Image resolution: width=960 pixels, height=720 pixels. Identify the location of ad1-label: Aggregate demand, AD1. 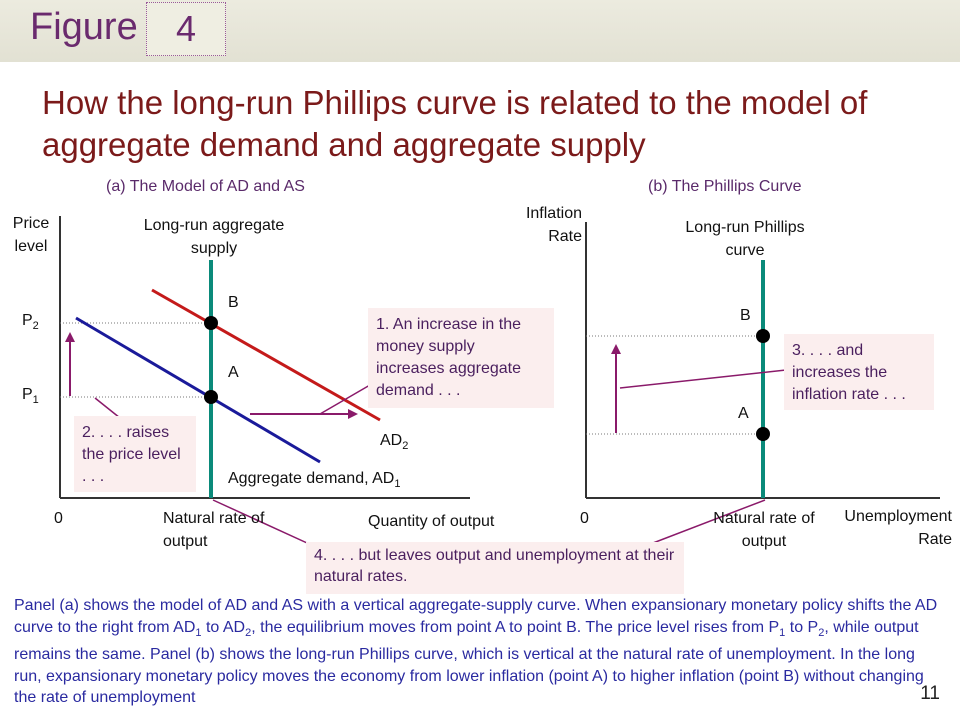
(314, 480).